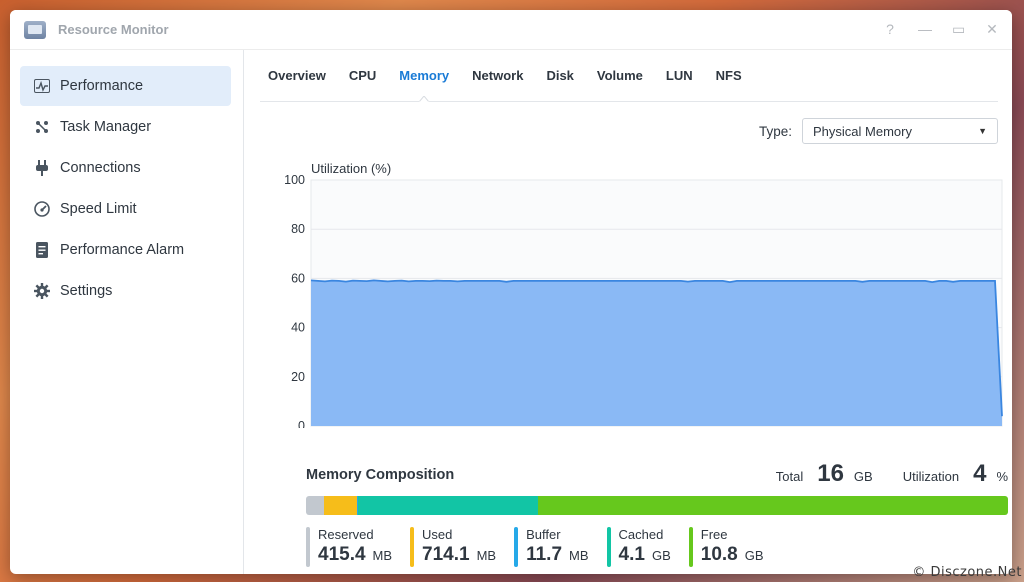 The height and width of the screenshot is (582, 1024). Describe the element at coordinates (641, 534) in the screenshot. I see `legend-label: Cached` at that location.